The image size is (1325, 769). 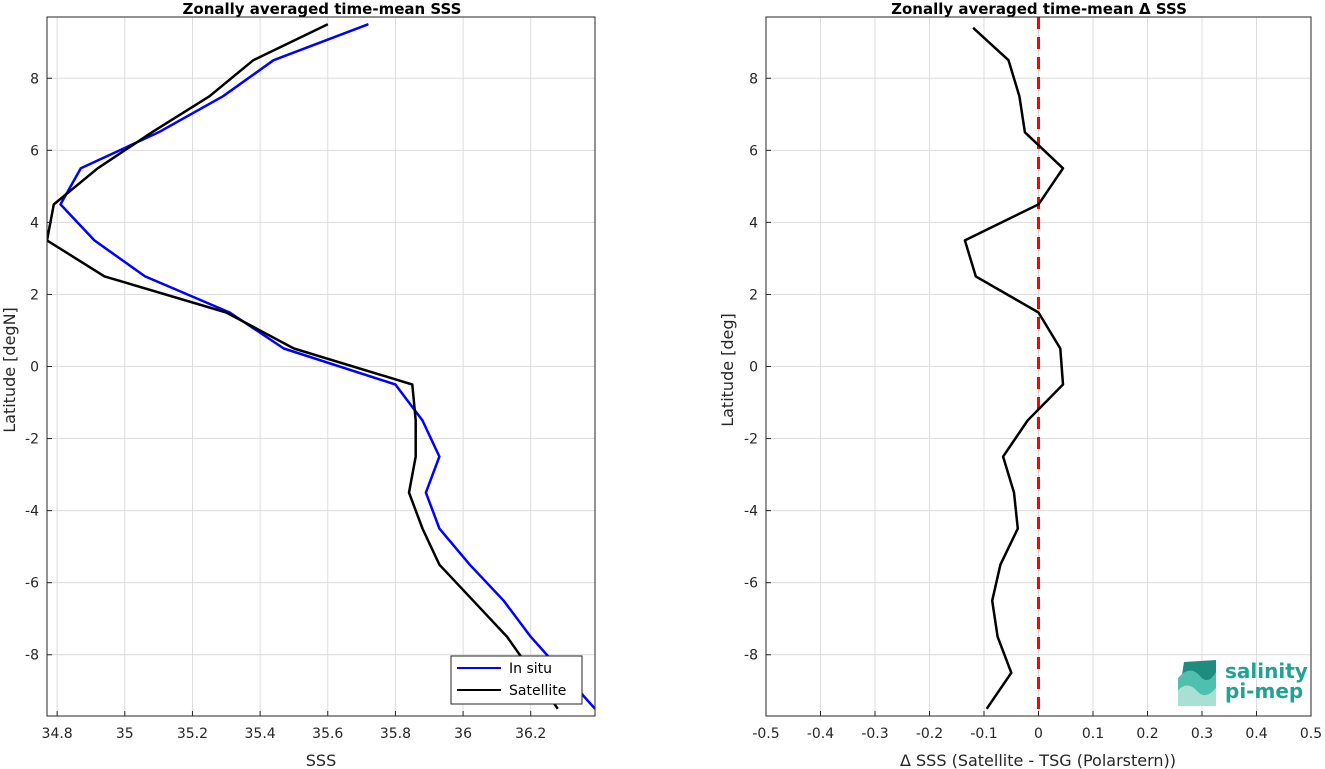 I want to click on delta-sss-x-tick-label: -0.1, so click(x=983, y=734).